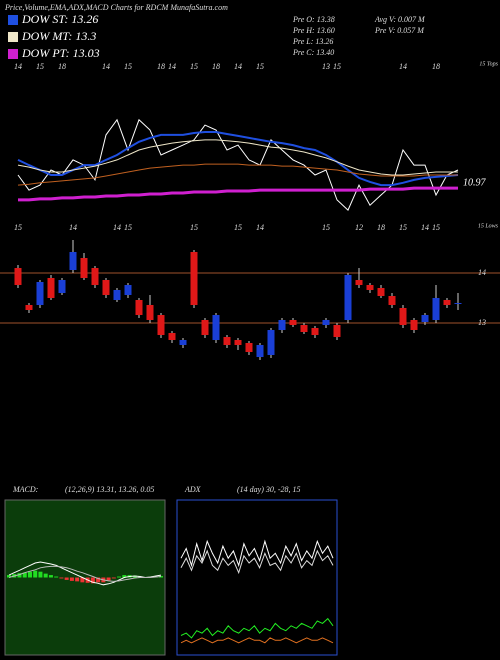  Describe the element at coordinates (399, 30) in the screenshot. I see `stat: Pre V: 0.057 M` at that location.